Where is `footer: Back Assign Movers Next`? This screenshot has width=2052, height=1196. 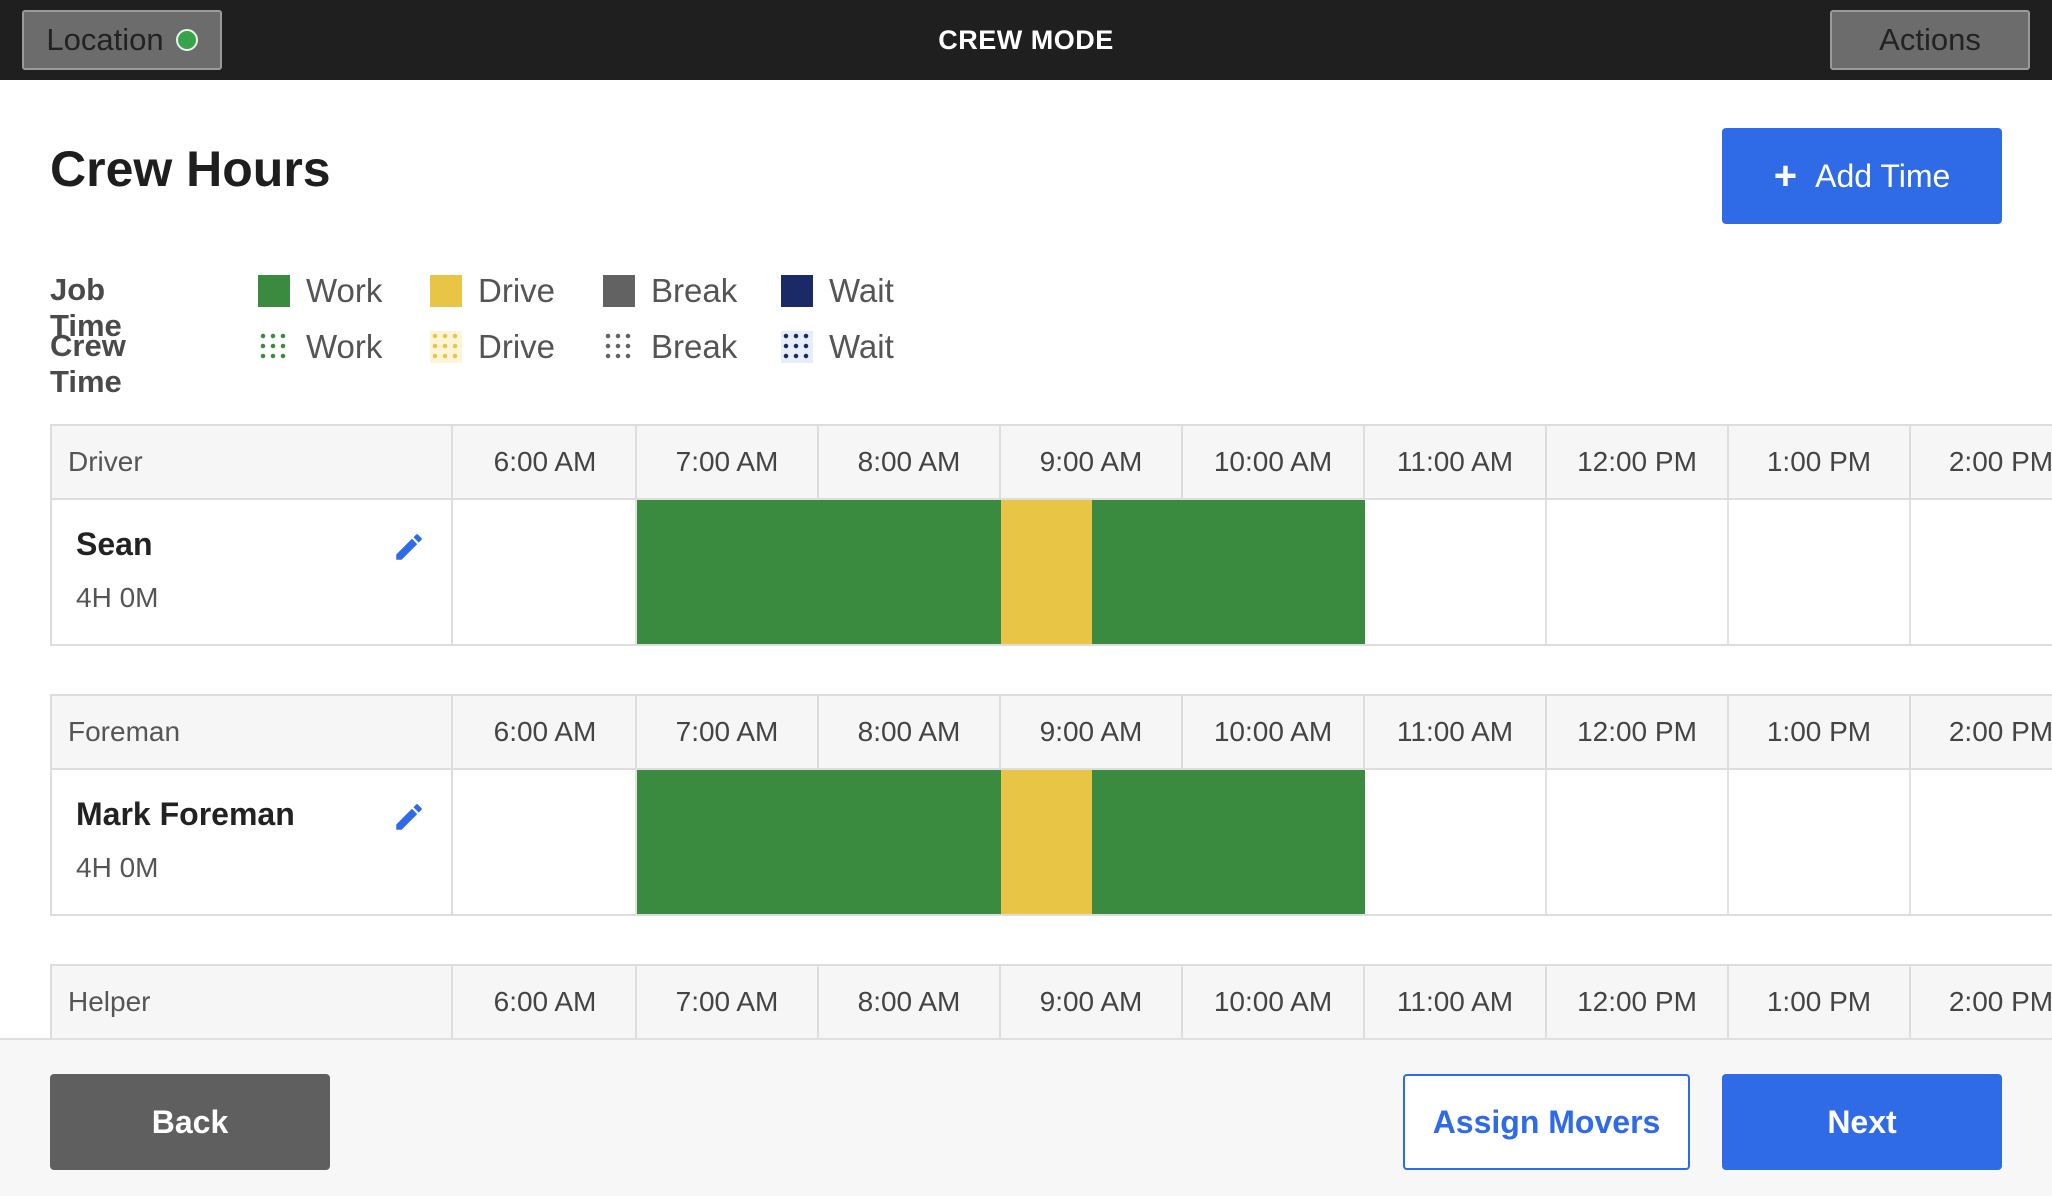 footer: Back Assign Movers Next is located at coordinates (1026, 1117).